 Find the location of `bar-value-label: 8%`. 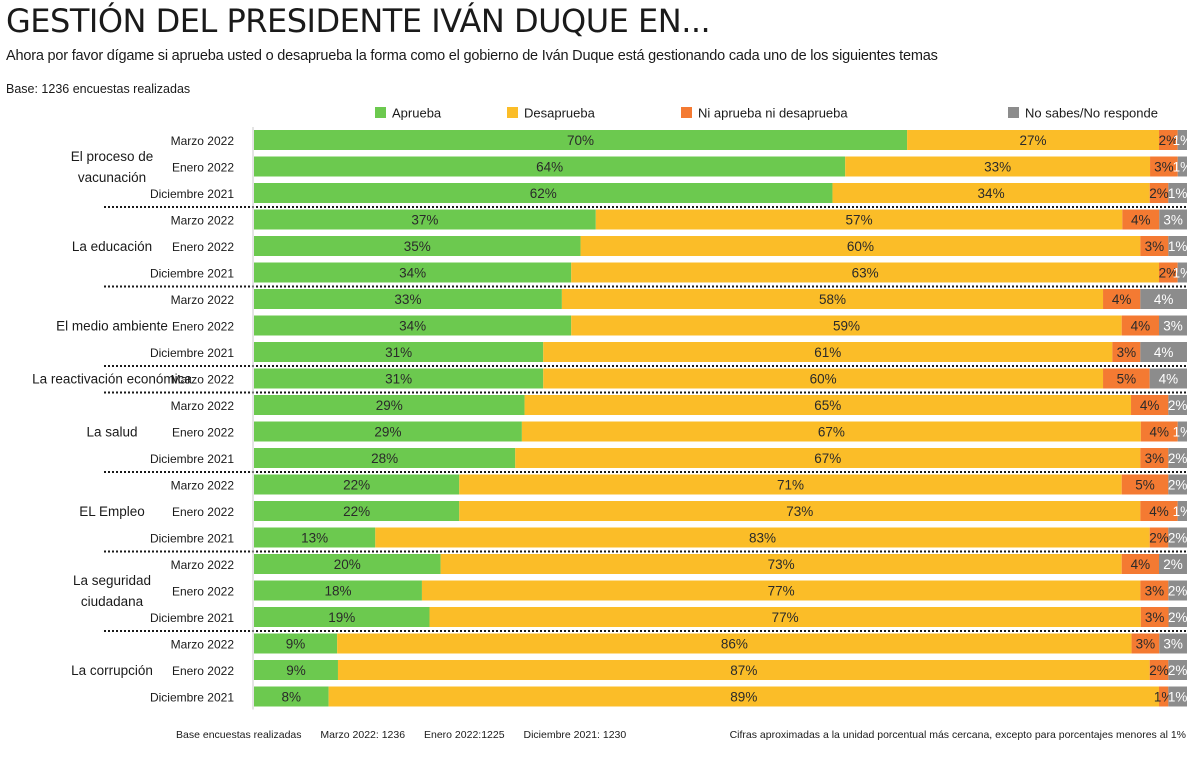

bar-value-label: 8% is located at coordinates (292, 697).